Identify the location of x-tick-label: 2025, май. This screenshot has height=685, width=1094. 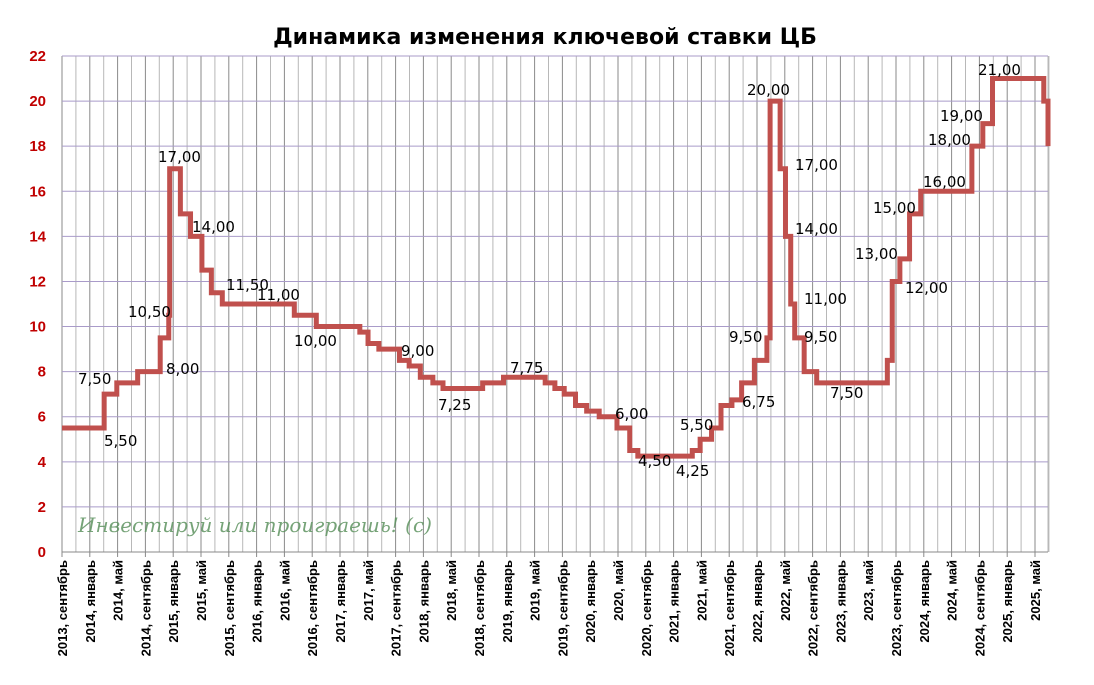
(1035, 590).